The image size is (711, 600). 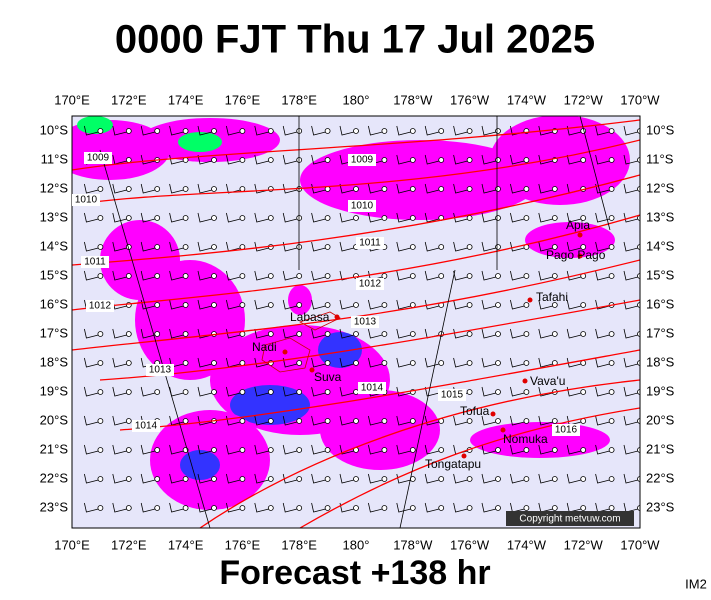 I want to click on latitude-label: 19°S, so click(x=54, y=390).